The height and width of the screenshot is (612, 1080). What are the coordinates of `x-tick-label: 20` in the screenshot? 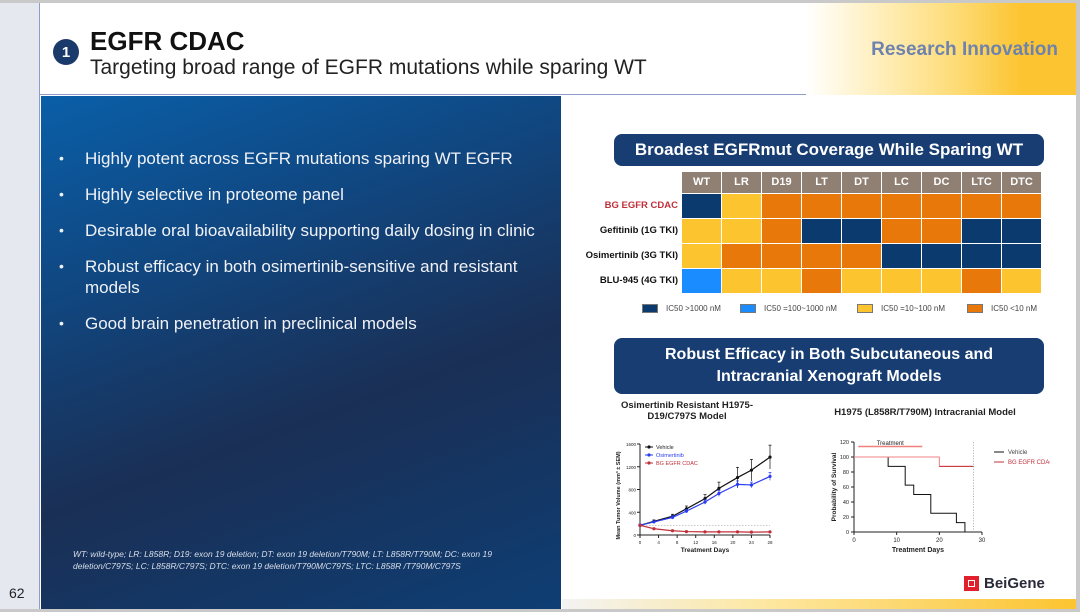 It's located at (733, 542).